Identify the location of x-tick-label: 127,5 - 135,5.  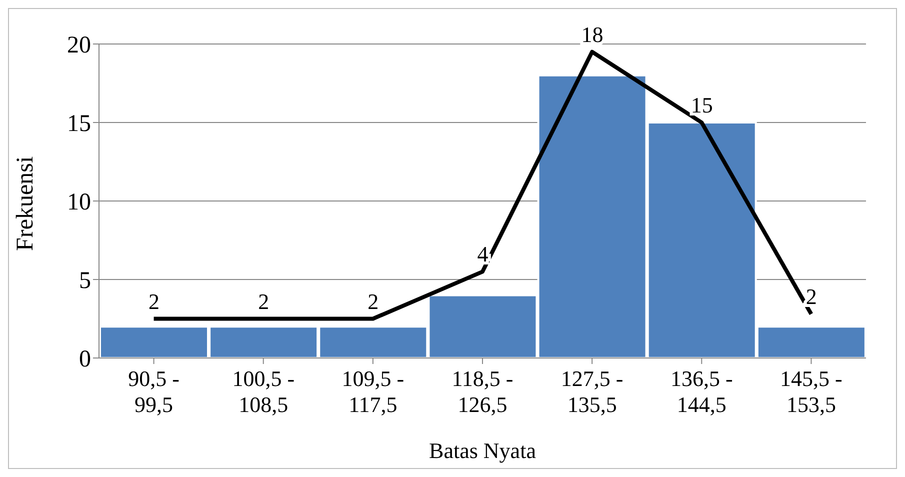
(592, 391).